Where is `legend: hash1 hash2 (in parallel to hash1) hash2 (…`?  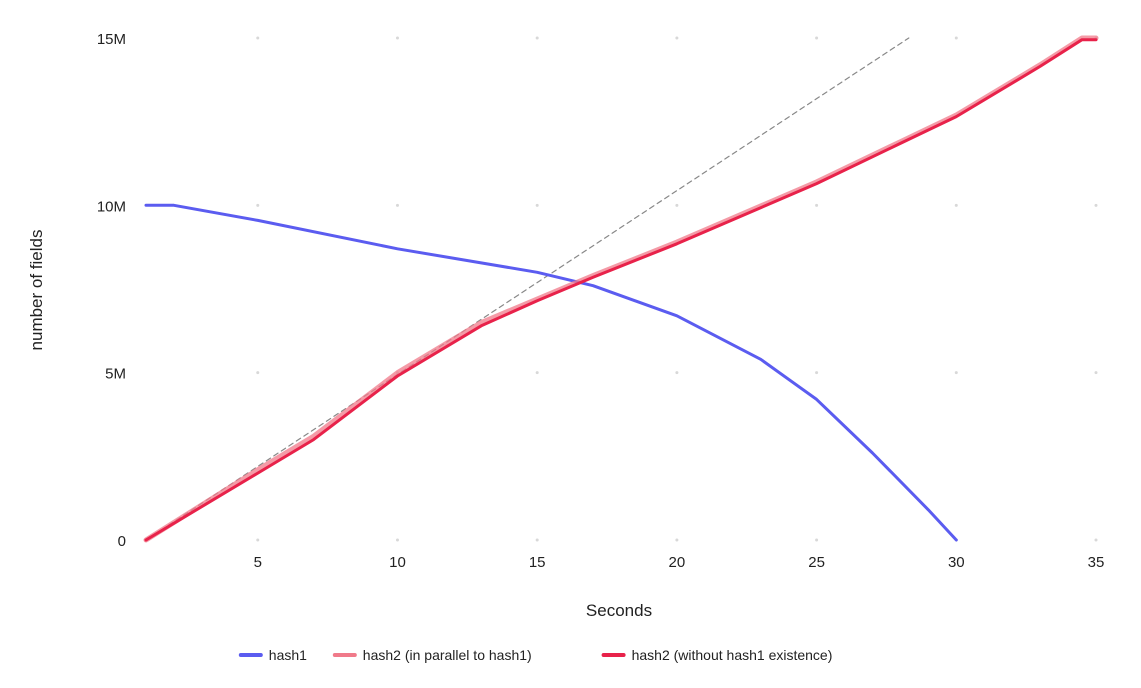
legend: hash1 hash2 (in parallel to hash1) hash2 (… is located at coordinates (535, 655).